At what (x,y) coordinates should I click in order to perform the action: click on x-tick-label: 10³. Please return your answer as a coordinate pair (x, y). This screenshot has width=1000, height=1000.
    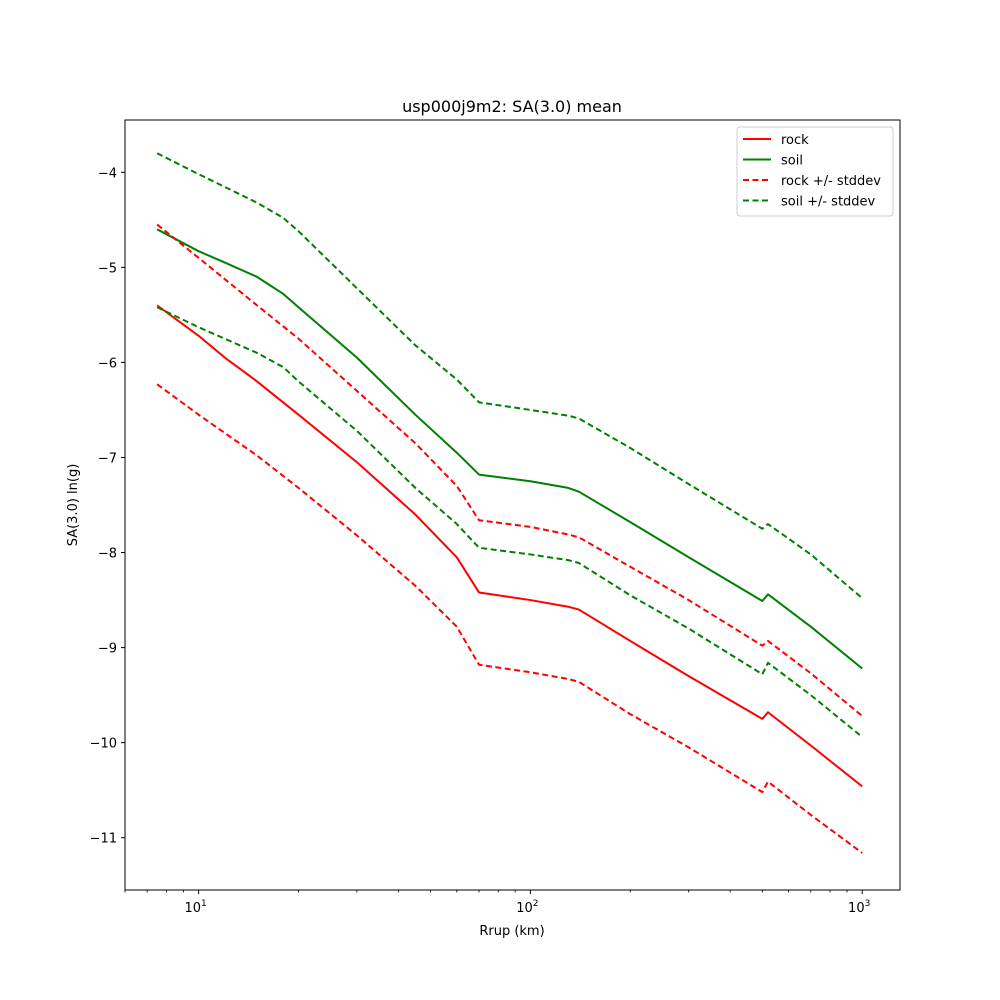
    Looking at the image, I should click on (859, 907).